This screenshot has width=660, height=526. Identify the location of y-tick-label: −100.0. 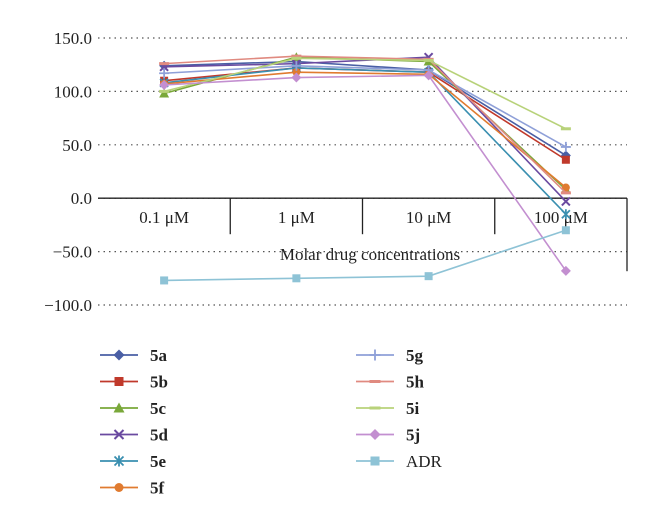
(68, 305).